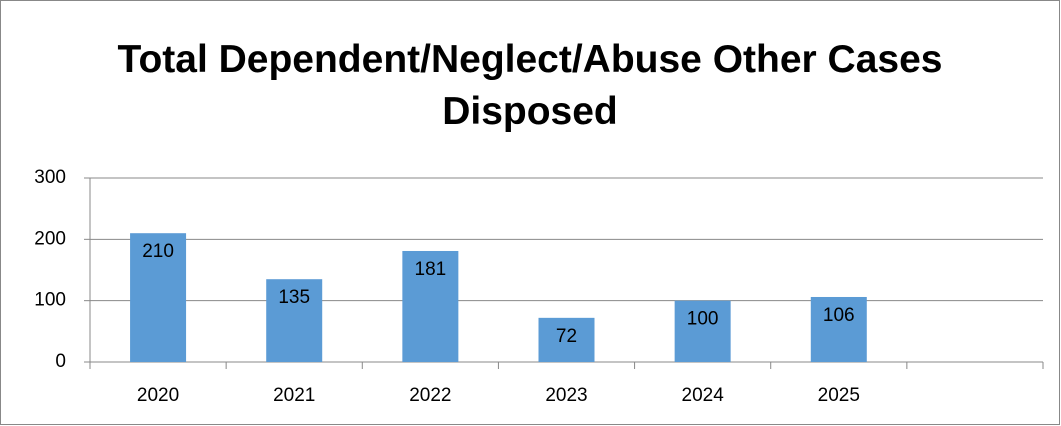 This screenshot has height=426, width=1061. I want to click on x-tick-label: 2025, so click(839, 395).